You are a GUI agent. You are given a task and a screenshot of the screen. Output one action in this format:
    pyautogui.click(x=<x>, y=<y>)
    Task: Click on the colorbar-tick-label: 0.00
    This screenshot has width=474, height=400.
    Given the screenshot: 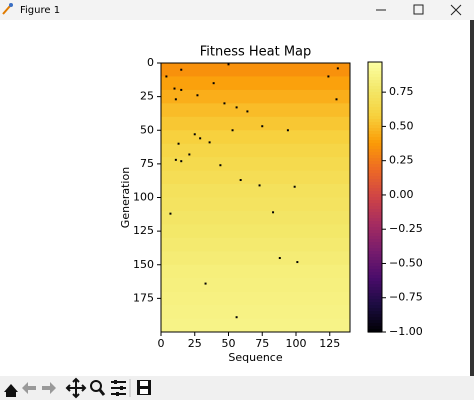 What is the action you would take?
    pyautogui.click(x=401, y=194)
    